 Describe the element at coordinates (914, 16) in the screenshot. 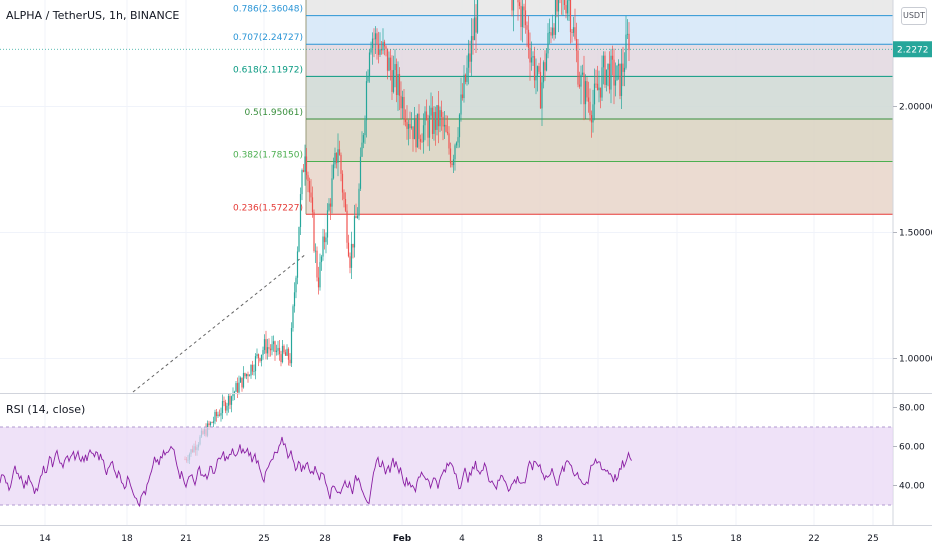

I see `currency-badge: USDT` at that location.